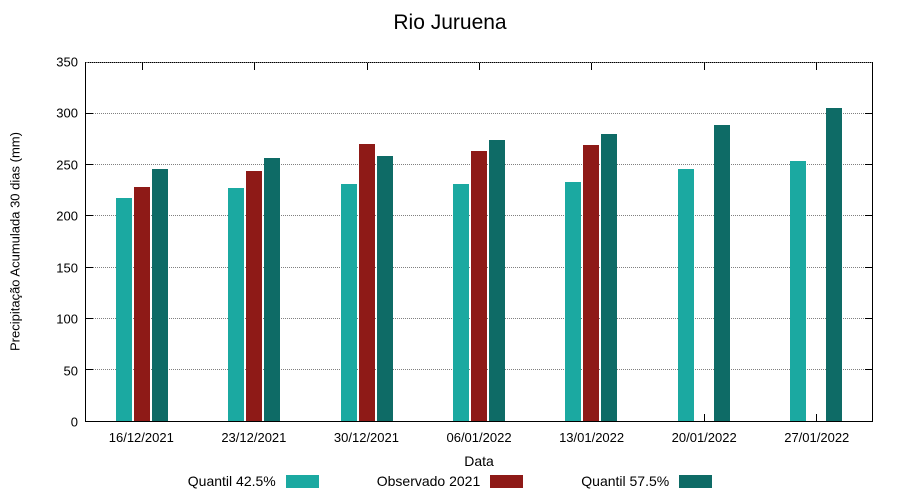 The image size is (900, 500). Describe the element at coordinates (254, 437) in the screenshot. I see `x-tick-label: 23/12/2021` at that location.